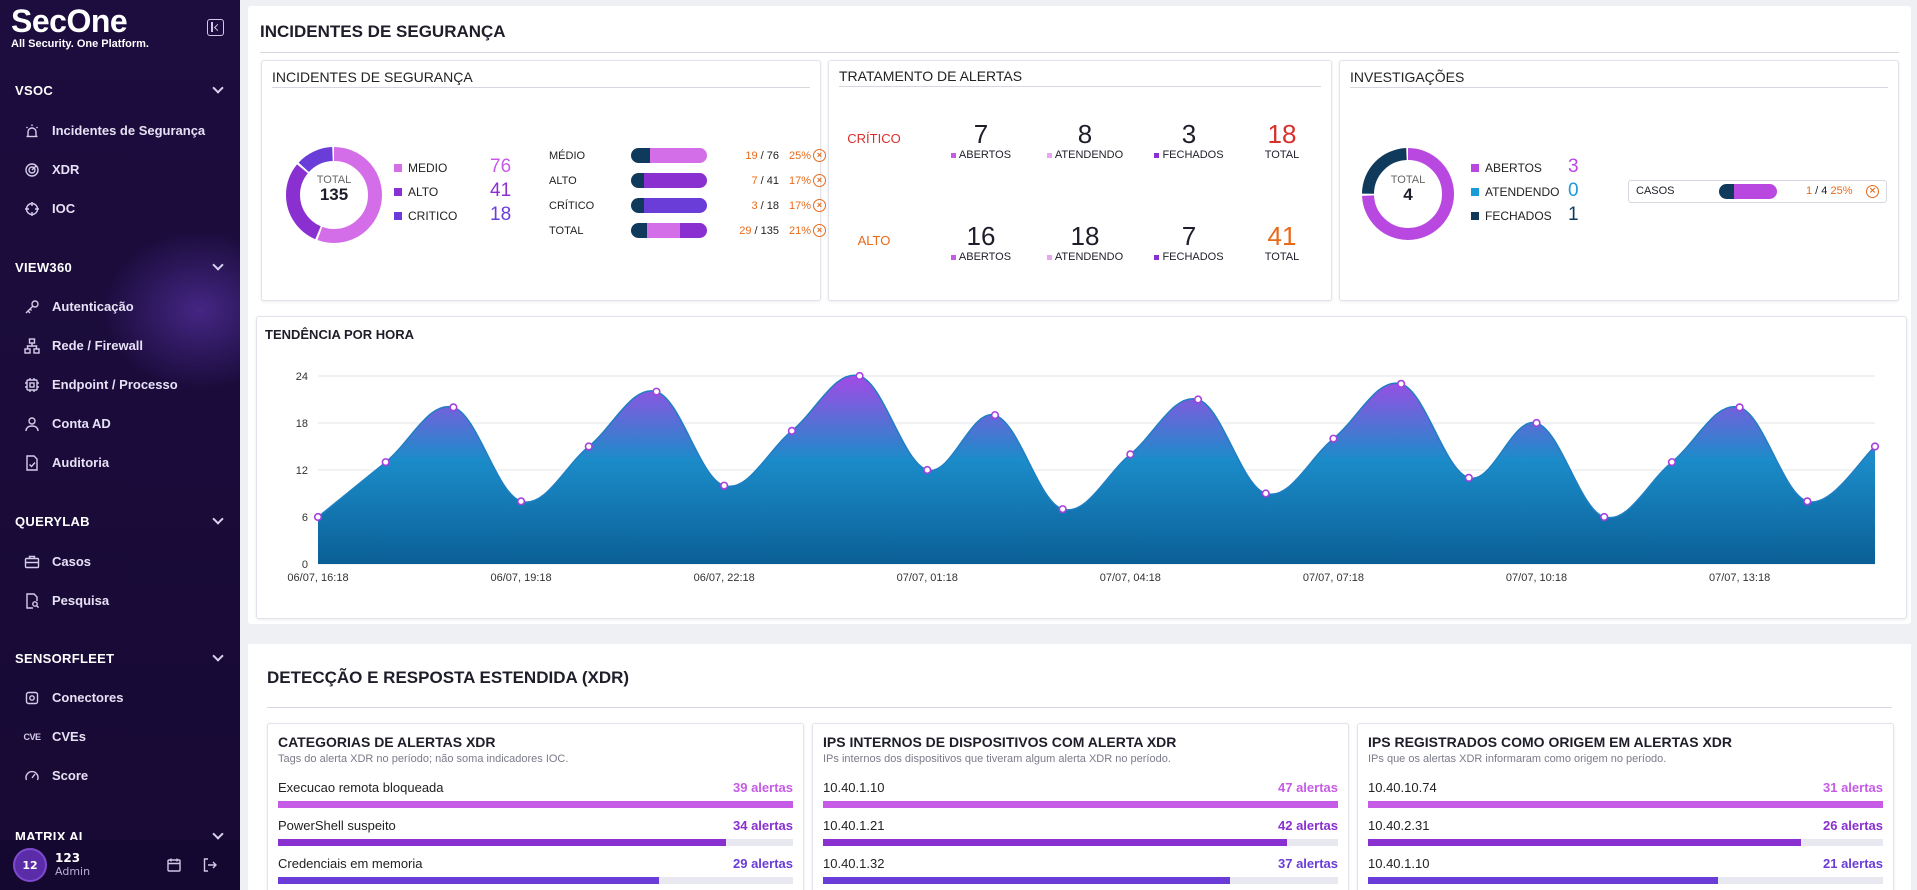 This screenshot has width=1917, height=890. What do you see at coordinates (448, 677) in the screenshot?
I see `xdr-title: DETECÇÃO E RESPOSTA ESTENDIDA (XDR)` at bounding box center [448, 677].